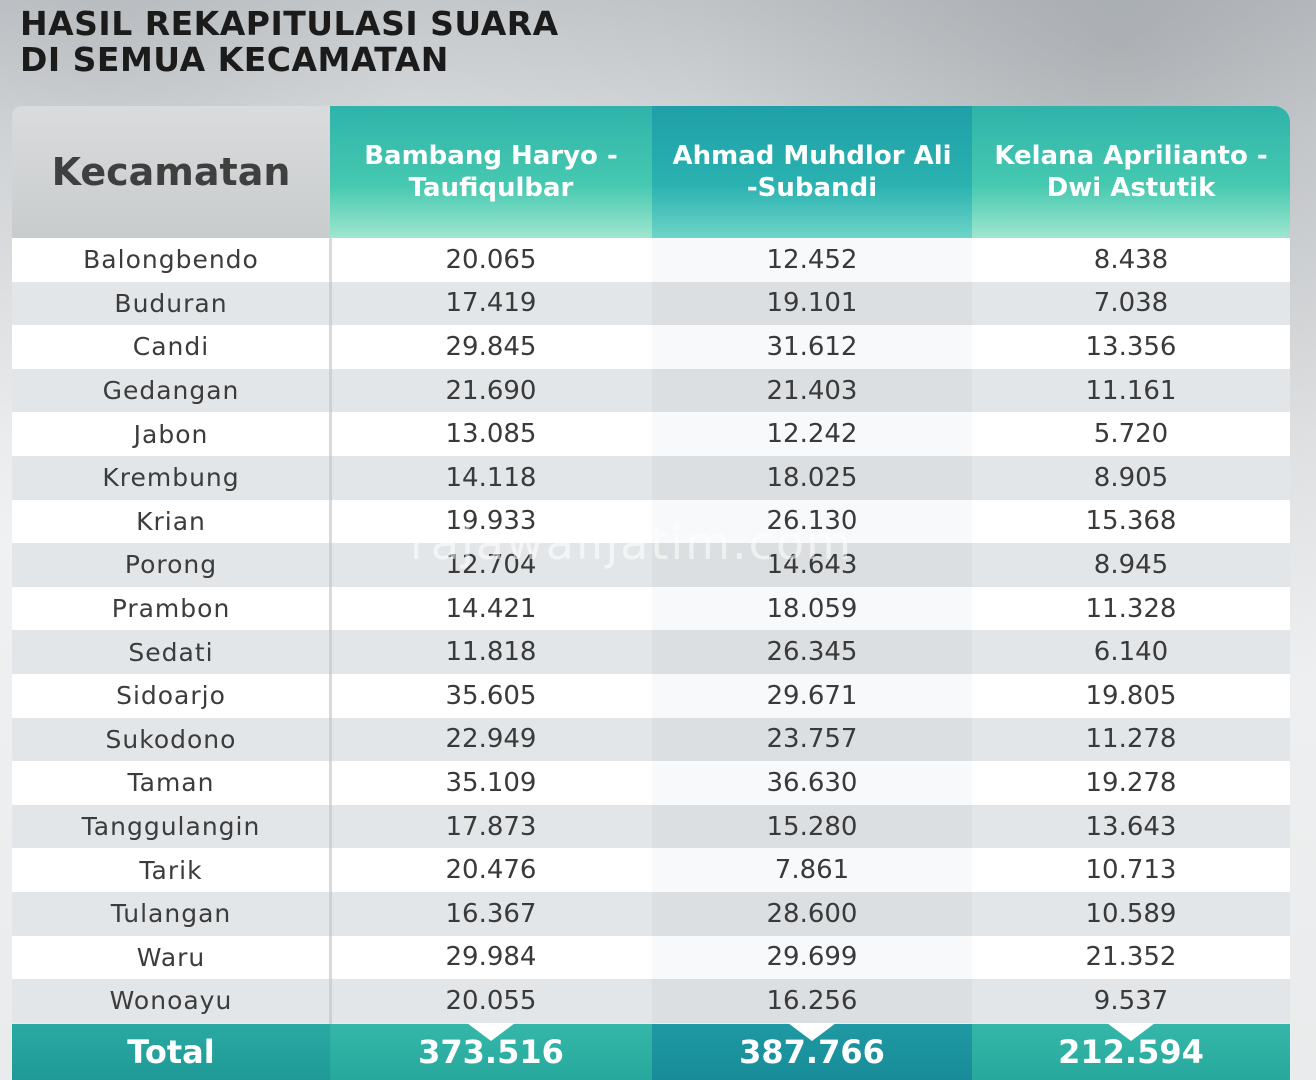 This screenshot has height=1080, width=1316. What do you see at coordinates (171, 347) in the screenshot?
I see `kecamatan-name: Candi` at bounding box center [171, 347].